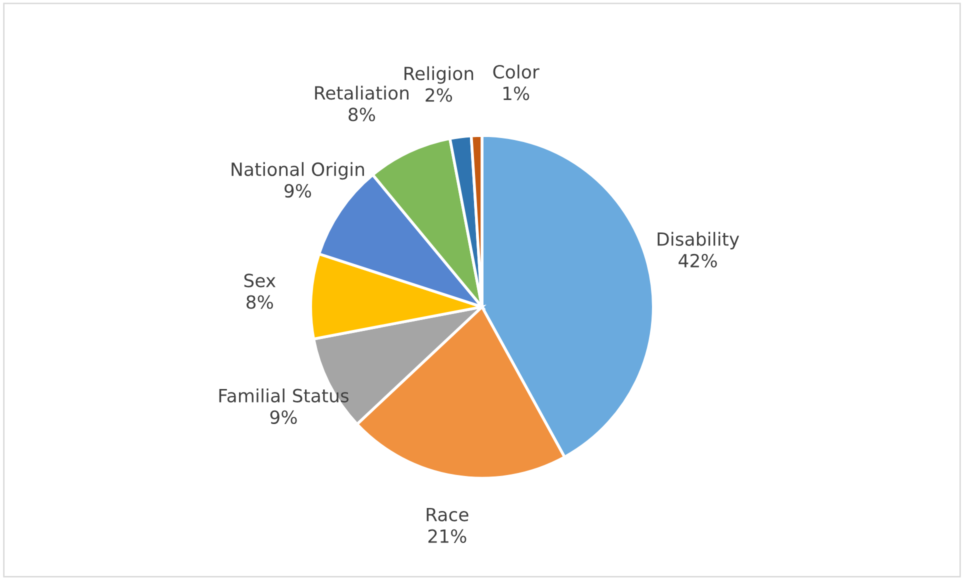 The width and height of the screenshot is (964, 579). I want to click on data-label: 1%, so click(516, 93).